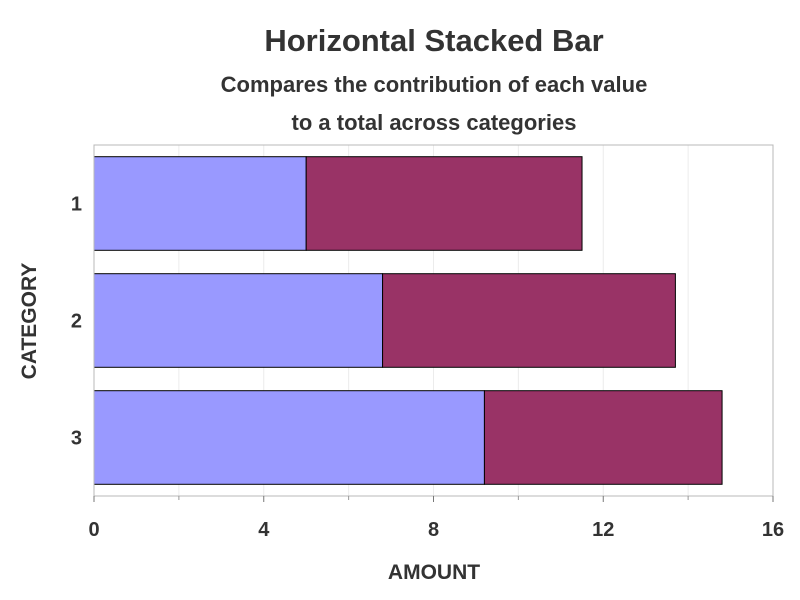 The width and height of the screenshot is (800, 600). Describe the element at coordinates (29, 321) in the screenshot. I see `y-axis-label: CATEGORY` at that location.